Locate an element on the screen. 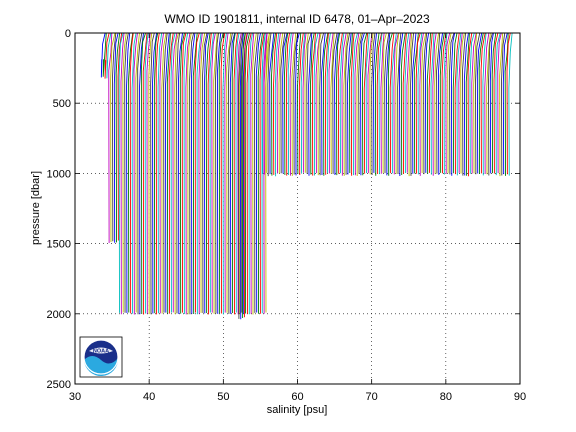 Image resolution: width=576 pixels, height=432 pixels. x-tick-label: 70 is located at coordinates (372, 397).